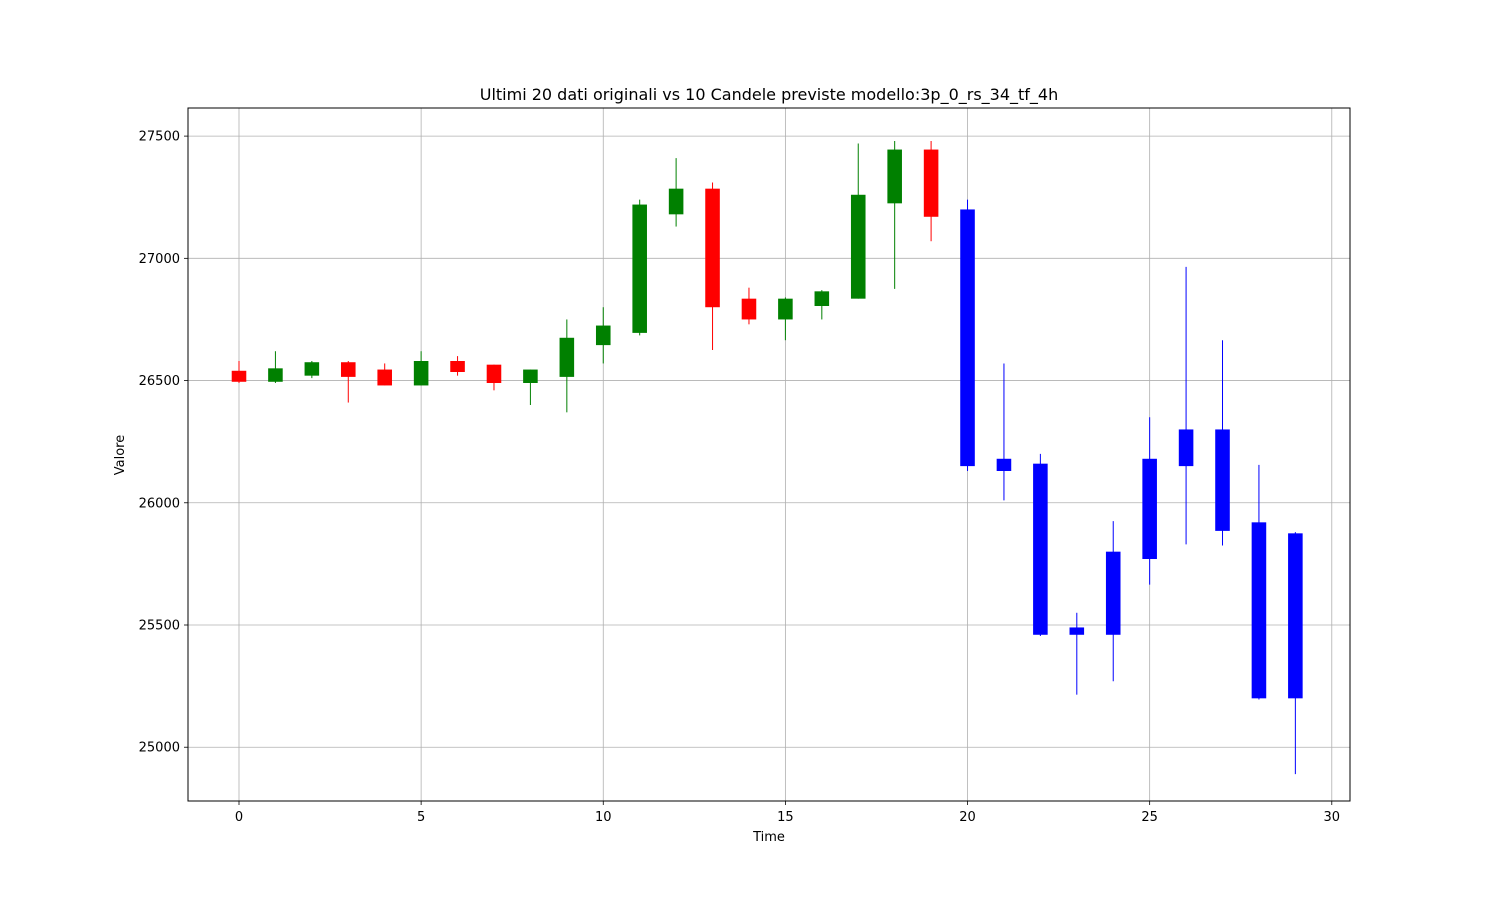 The image size is (1500, 900). What do you see at coordinates (1332, 817) in the screenshot?
I see `x-tick-label: 30` at bounding box center [1332, 817].